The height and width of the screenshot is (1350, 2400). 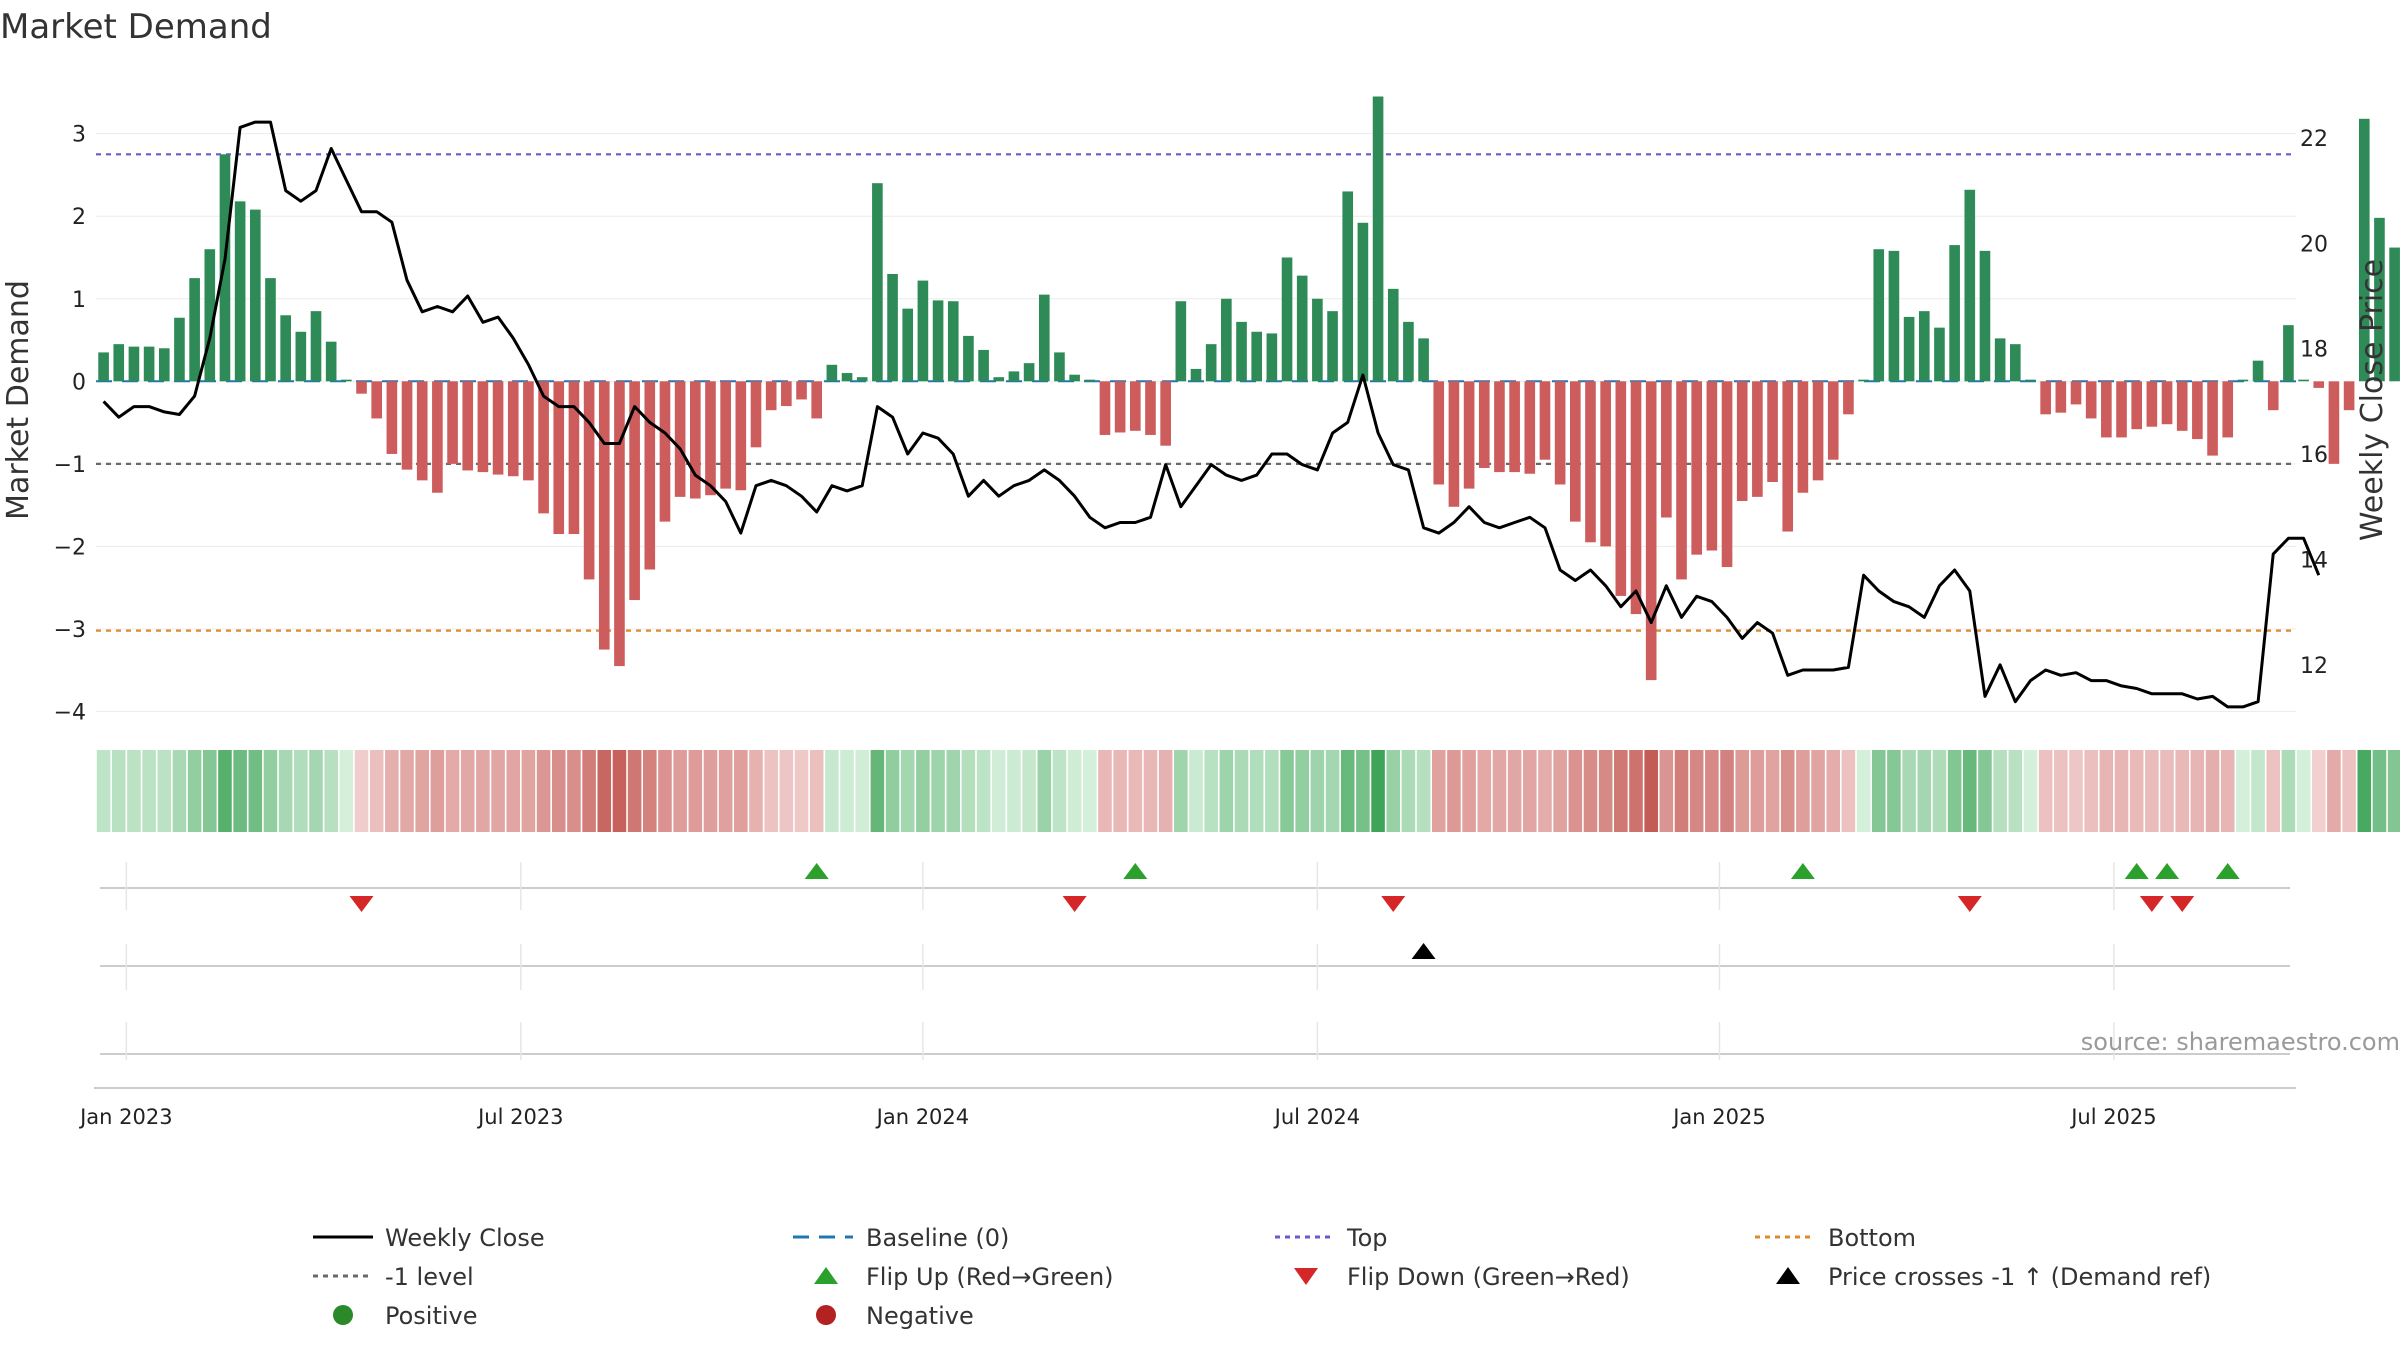 What do you see at coordinates (70, 547) in the screenshot?
I see `left-tick-label: −2` at bounding box center [70, 547].